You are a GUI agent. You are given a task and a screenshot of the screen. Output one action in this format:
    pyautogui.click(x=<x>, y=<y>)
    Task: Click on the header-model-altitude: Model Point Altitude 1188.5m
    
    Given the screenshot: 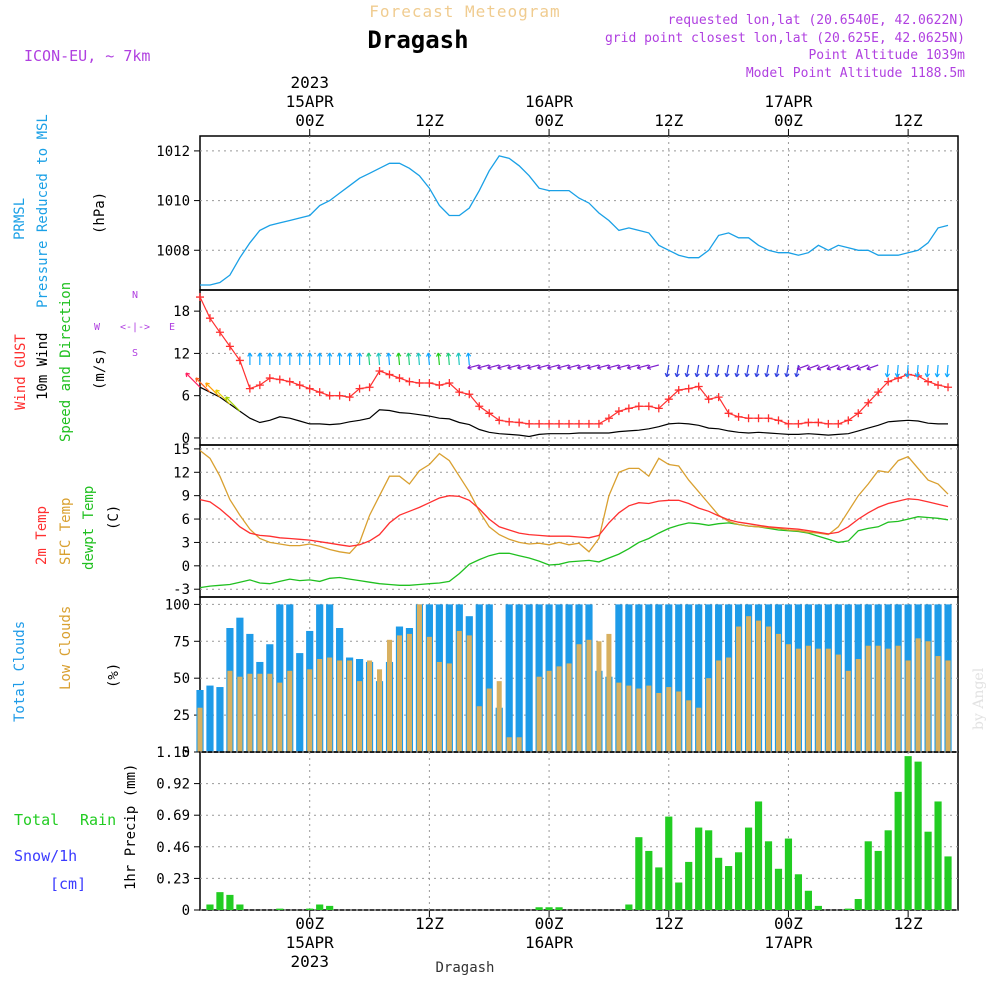 What is the action you would take?
    pyautogui.click(x=855, y=73)
    